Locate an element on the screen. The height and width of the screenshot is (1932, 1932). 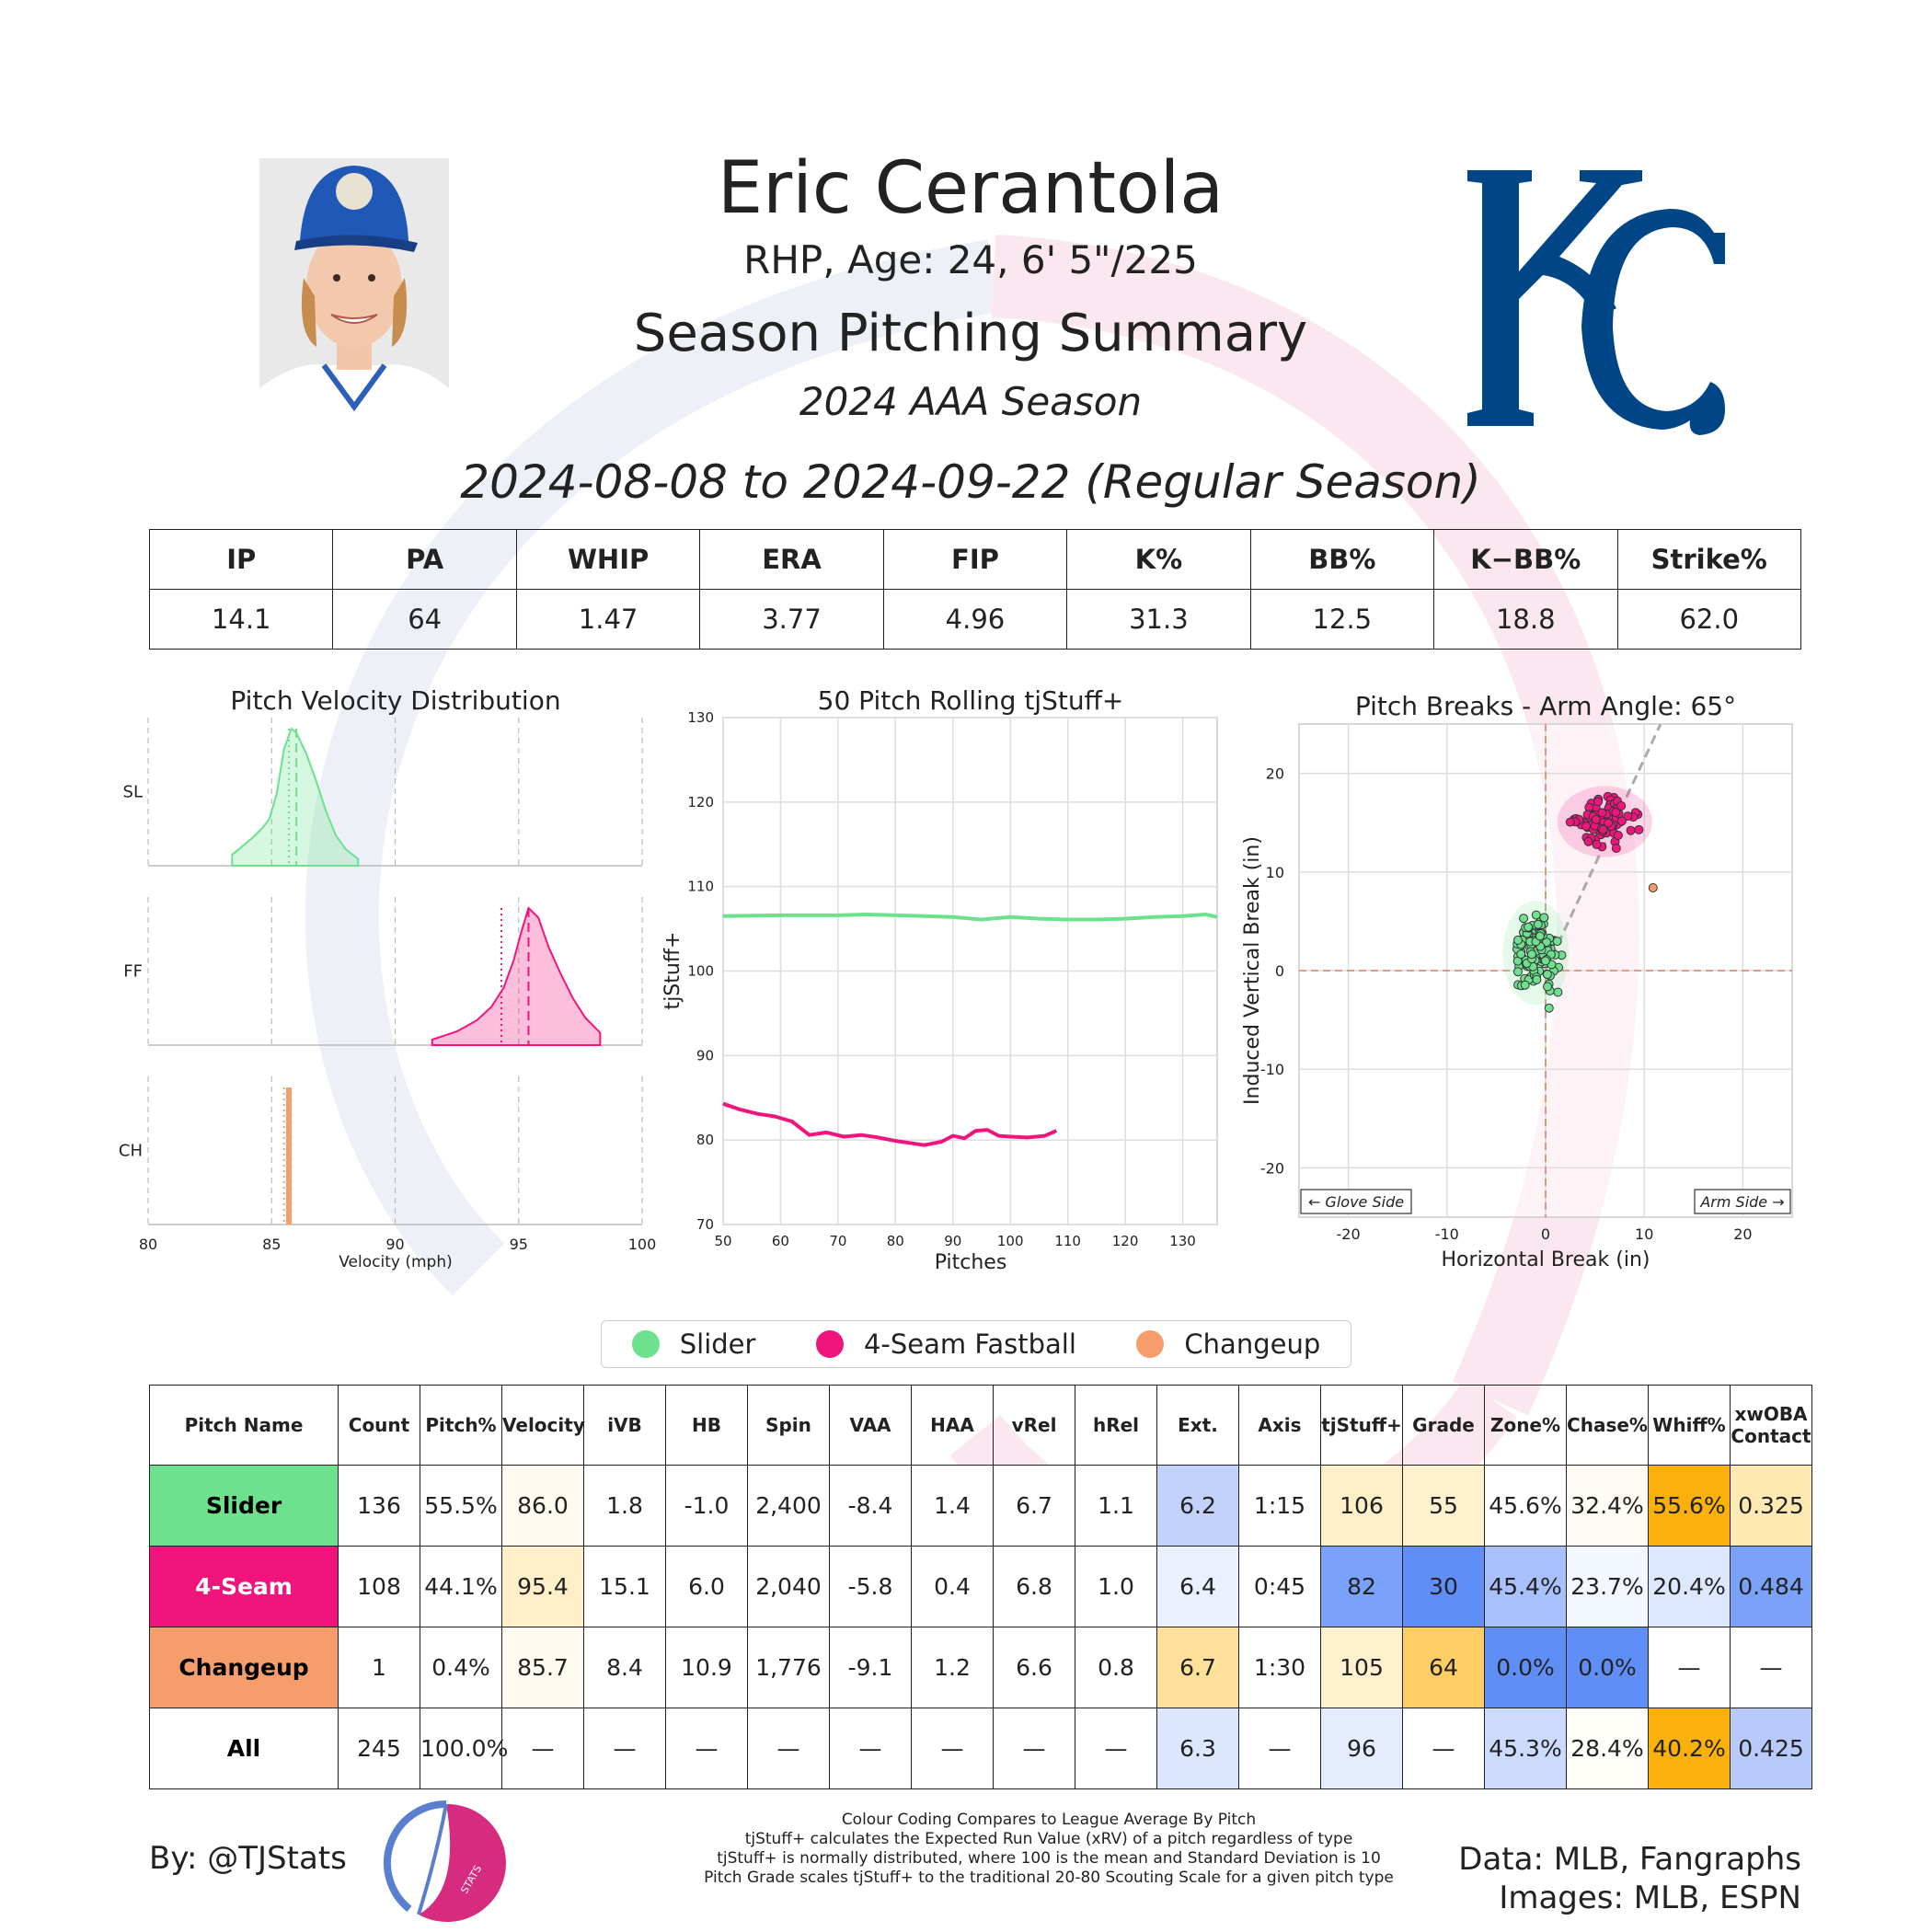
metric-cell: 1:15 is located at coordinates (1279, 1506).